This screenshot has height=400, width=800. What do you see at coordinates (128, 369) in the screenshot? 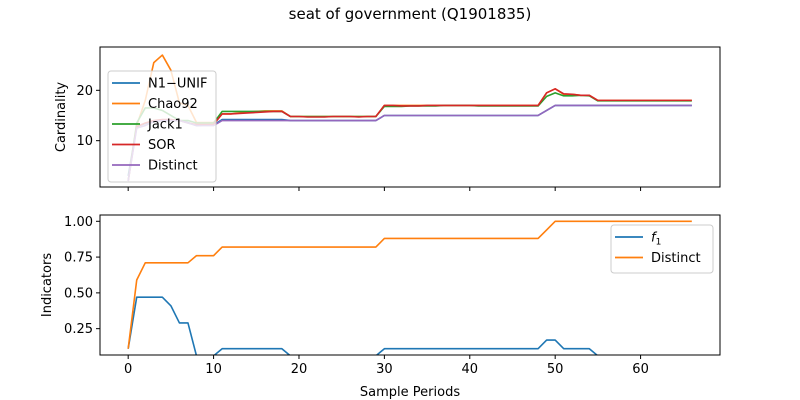
I see `x-tick-label: 0` at bounding box center [128, 369].